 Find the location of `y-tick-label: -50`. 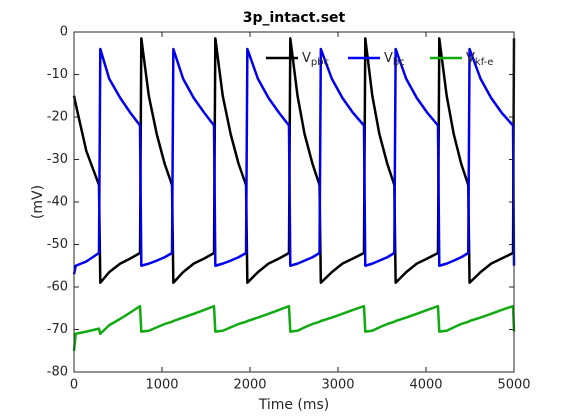

y-tick-label: -50 is located at coordinates (57, 244).